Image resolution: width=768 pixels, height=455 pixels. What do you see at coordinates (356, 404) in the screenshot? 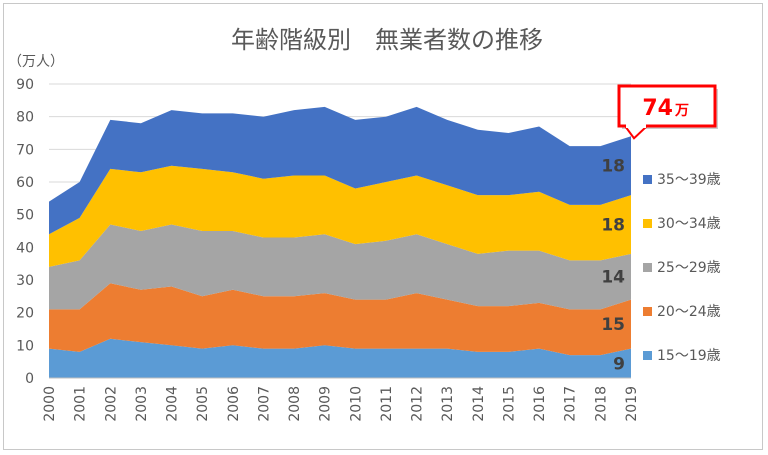
I see `x-tick-label: 2010` at bounding box center [356, 404].